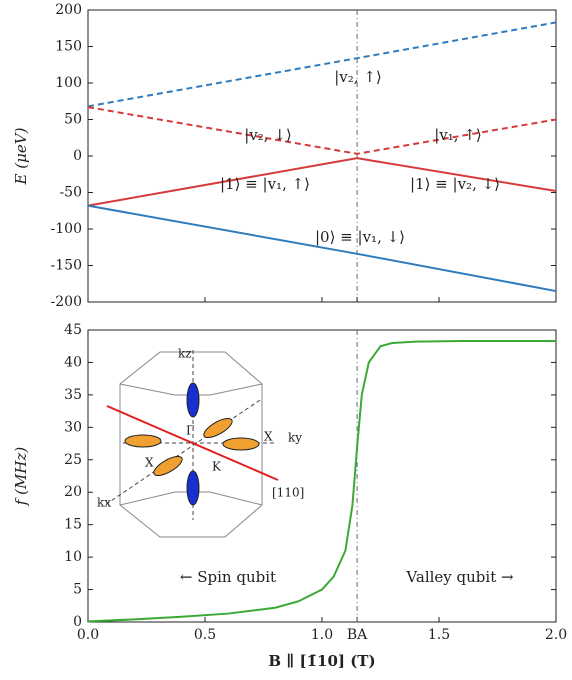 The image size is (572, 680). Describe the element at coordinates (73, 557) in the screenshot. I see `y-tick-label: 10` at that location.